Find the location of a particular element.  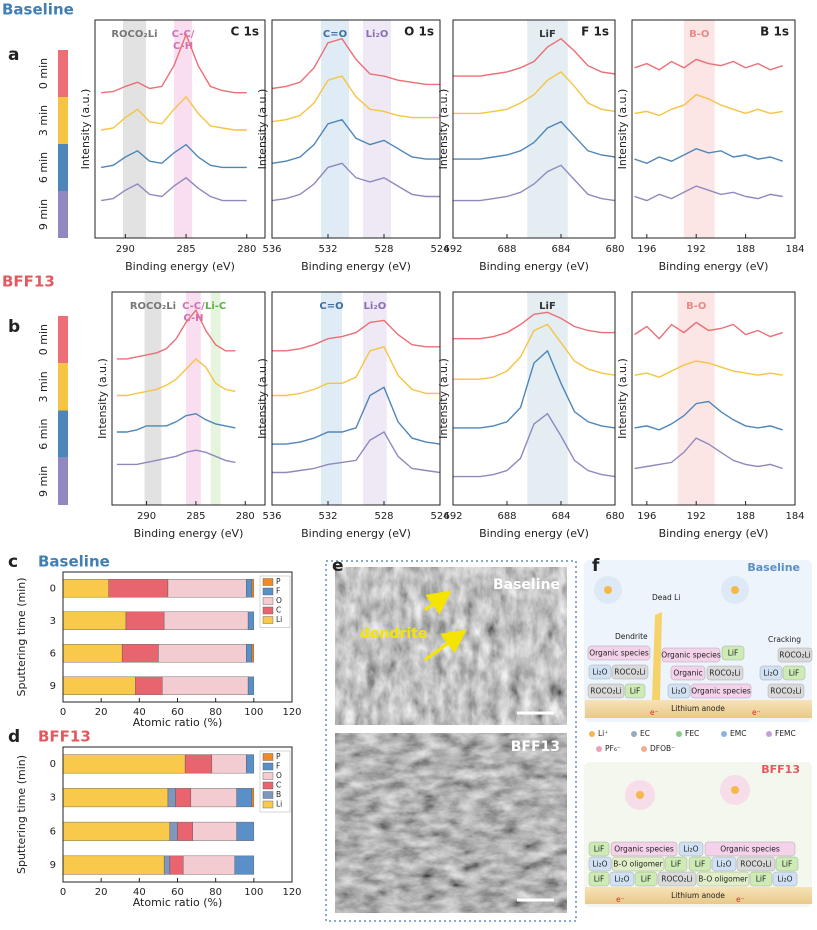

legend-label: C is located at coordinates (278, 785).